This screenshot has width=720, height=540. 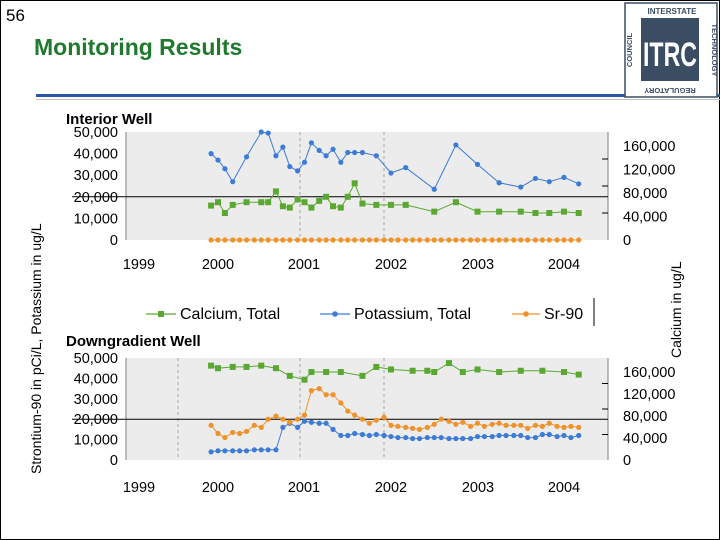 What do you see at coordinates (161, 314) in the screenshot?
I see `legend-marker-calcium-total` at bounding box center [161, 314].